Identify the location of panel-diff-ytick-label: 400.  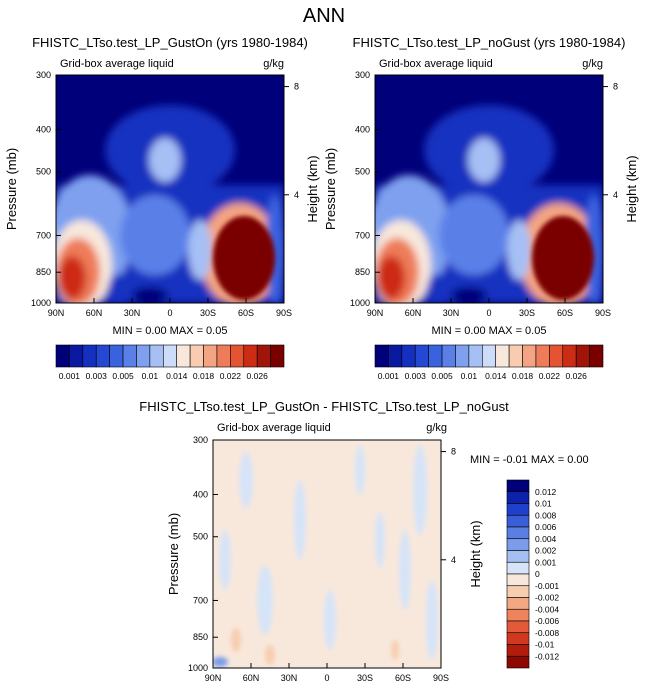
(200, 494).